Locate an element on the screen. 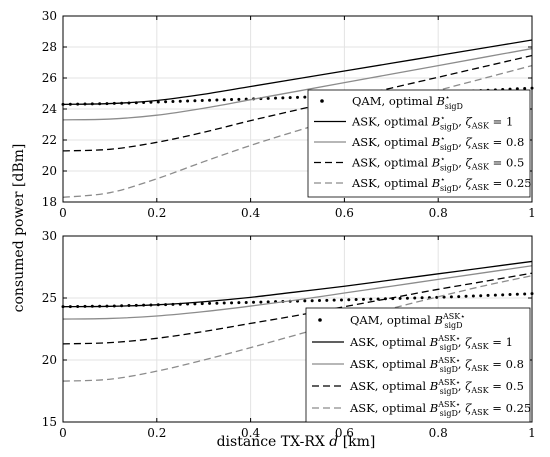 The width and height of the screenshot is (550, 457). legend-label: ASK, optimal BASK⋆ sigD, ζASK = 0.25 is located at coordinates (440, 409).